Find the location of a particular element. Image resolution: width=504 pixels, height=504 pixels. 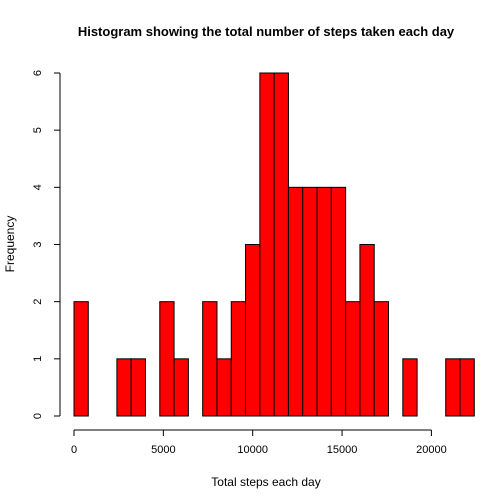

y-tick-label: 0 is located at coordinates (38, 416).